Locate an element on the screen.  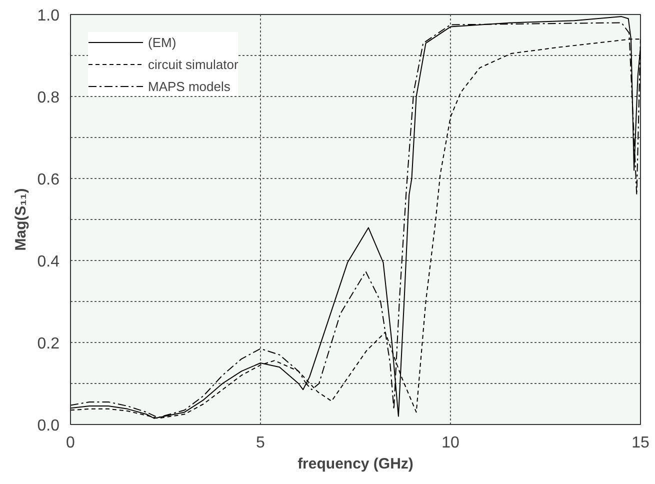
legend-label: (EM) is located at coordinates (162, 42).